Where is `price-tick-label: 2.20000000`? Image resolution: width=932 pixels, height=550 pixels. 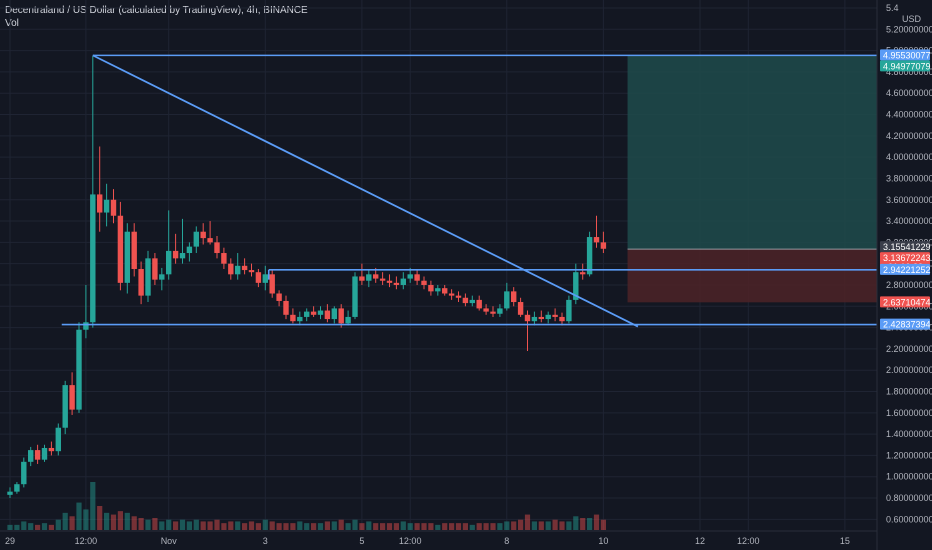
price-tick-label: 2.20000000 is located at coordinates (909, 349).